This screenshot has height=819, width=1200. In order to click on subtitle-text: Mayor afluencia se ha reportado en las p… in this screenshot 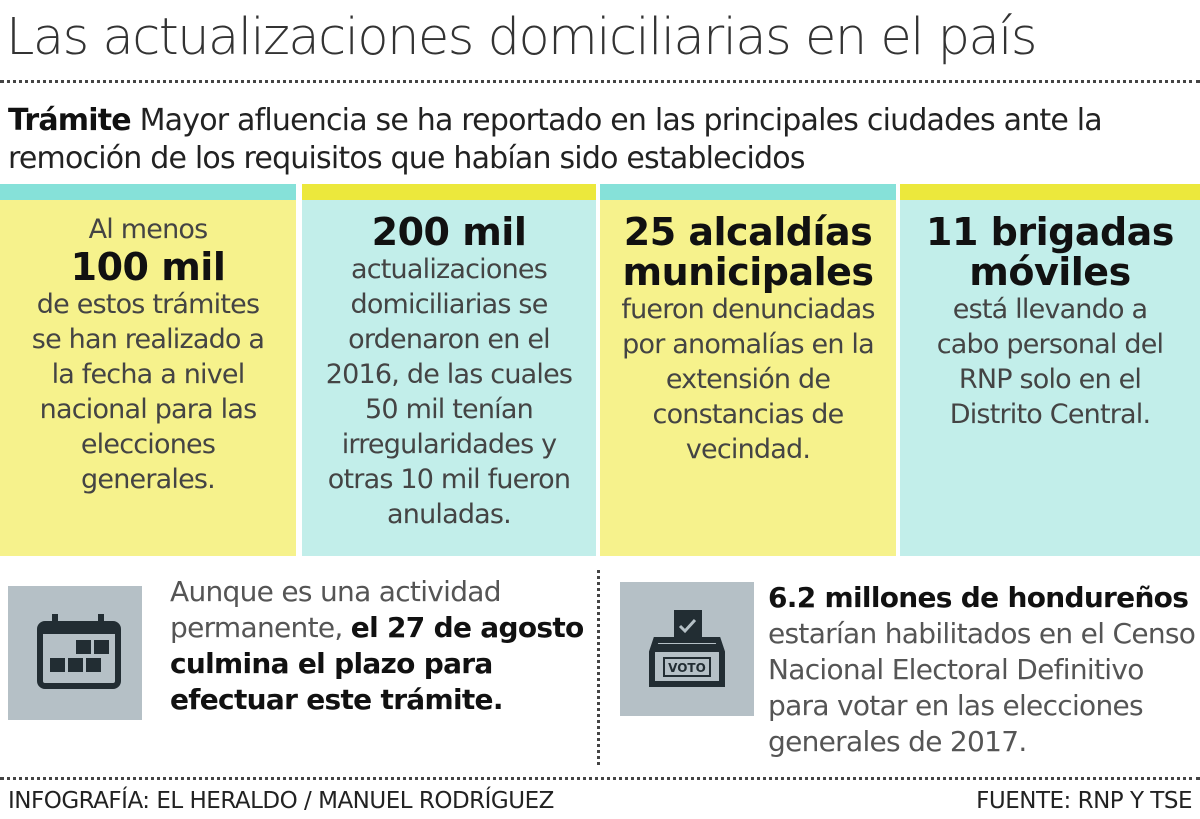, I will do `click(555, 139)`.